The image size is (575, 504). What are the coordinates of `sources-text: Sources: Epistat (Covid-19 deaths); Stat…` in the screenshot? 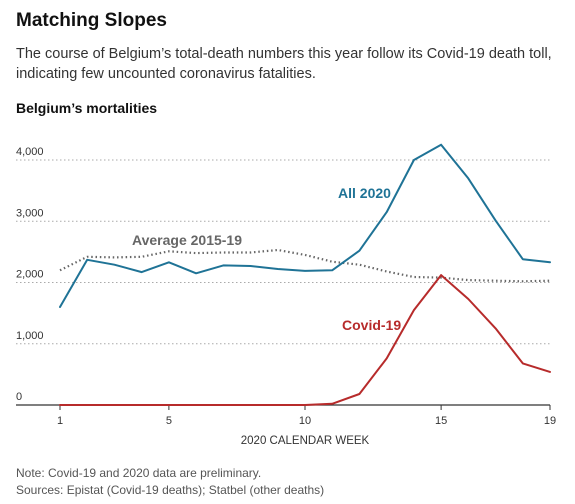 It's located at (170, 490).